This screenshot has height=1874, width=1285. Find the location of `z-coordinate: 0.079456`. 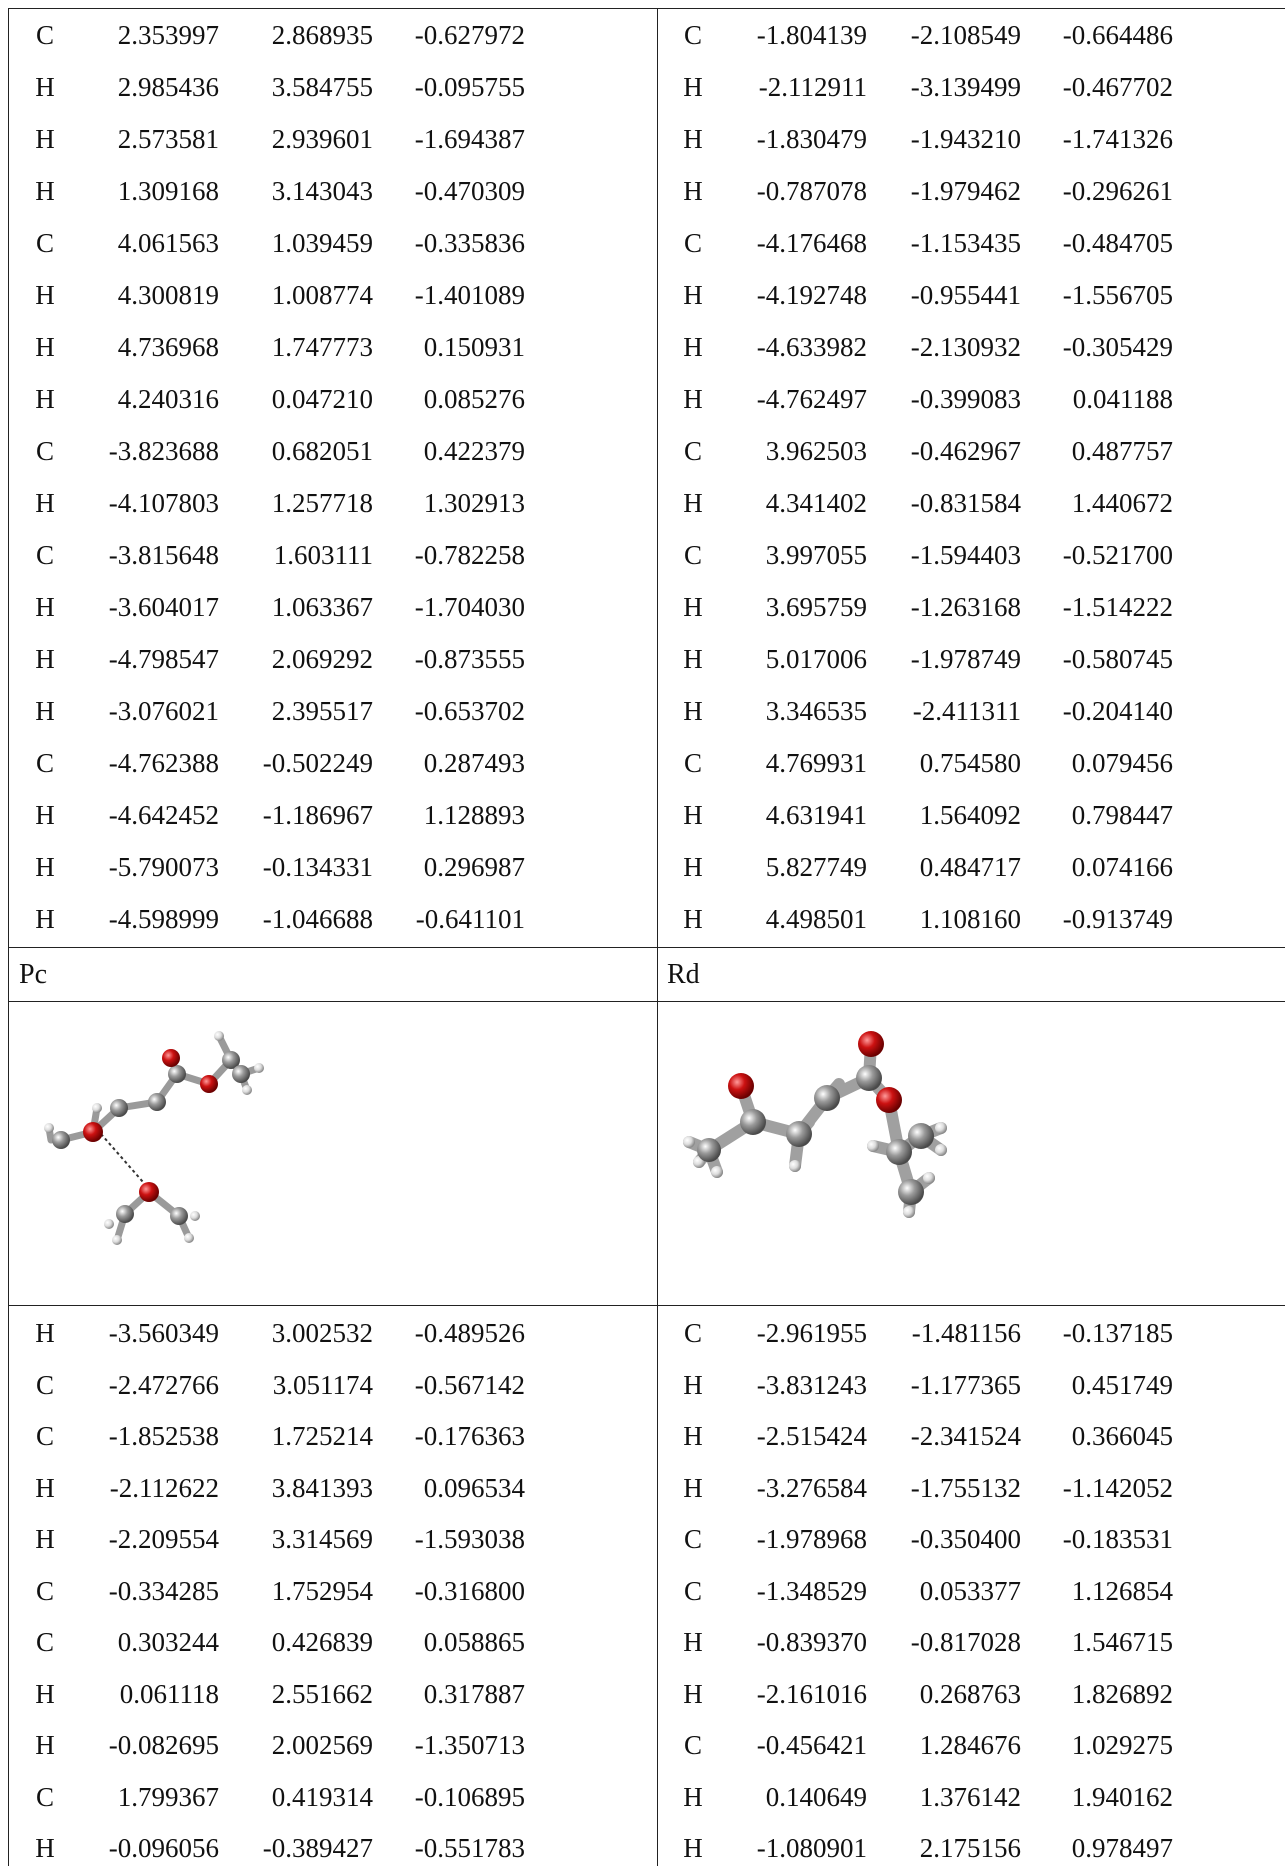

z-coordinate: 0.079456 is located at coordinates (1122, 763).